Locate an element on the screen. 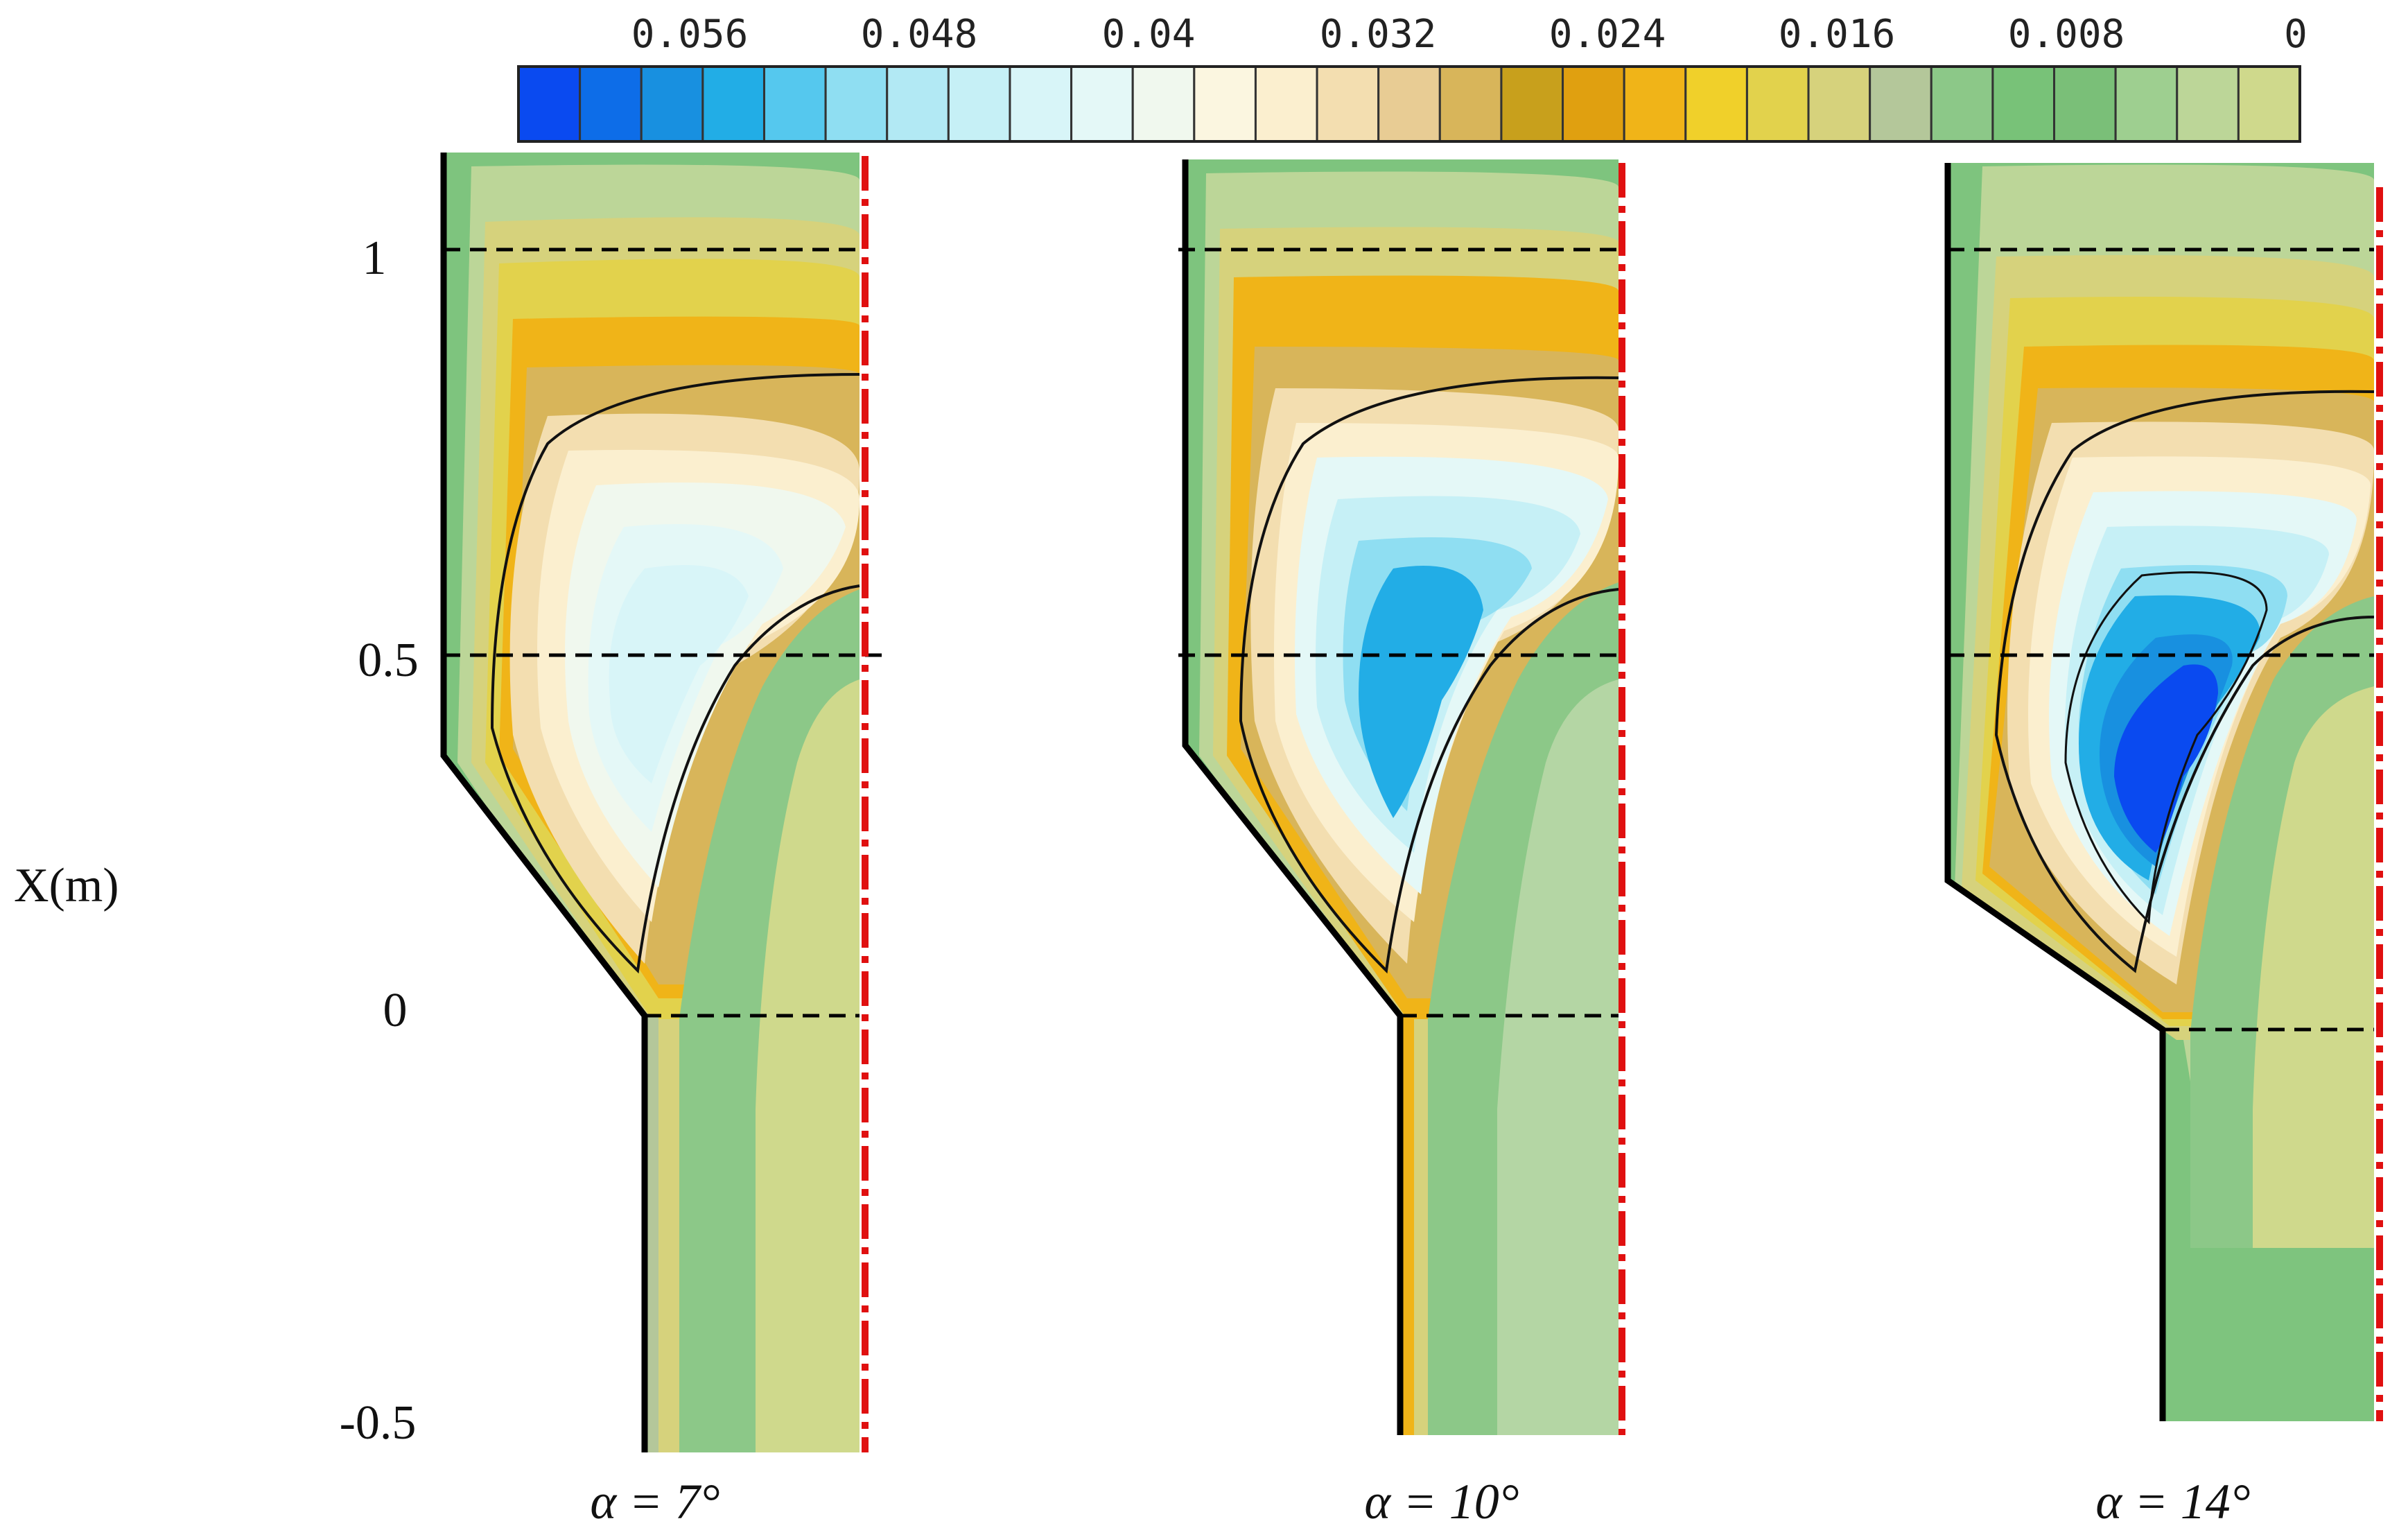 This screenshot has height=1528, width=2408. colorbar-tick-label: 0.008 is located at coordinates (2066, 34).